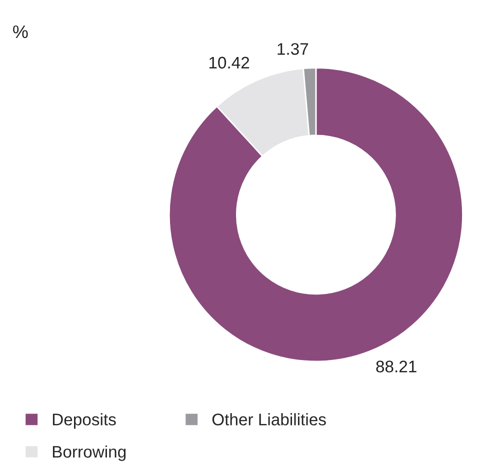 Image resolution: width=496 pixels, height=476 pixels. What do you see at coordinates (229, 62) in the screenshot?
I see `data-label: 10.42` at bounding box center [229, 62].